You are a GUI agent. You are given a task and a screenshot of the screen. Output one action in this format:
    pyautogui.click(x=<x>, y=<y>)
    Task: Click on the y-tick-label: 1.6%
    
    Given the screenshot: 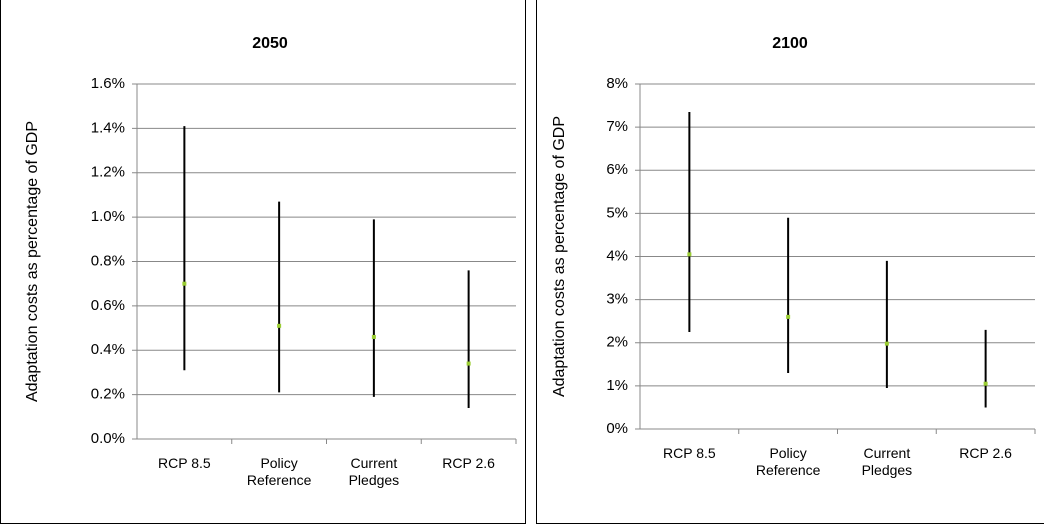 What is the action you would take?
    pyautogui.click(x=108, y=83)
    